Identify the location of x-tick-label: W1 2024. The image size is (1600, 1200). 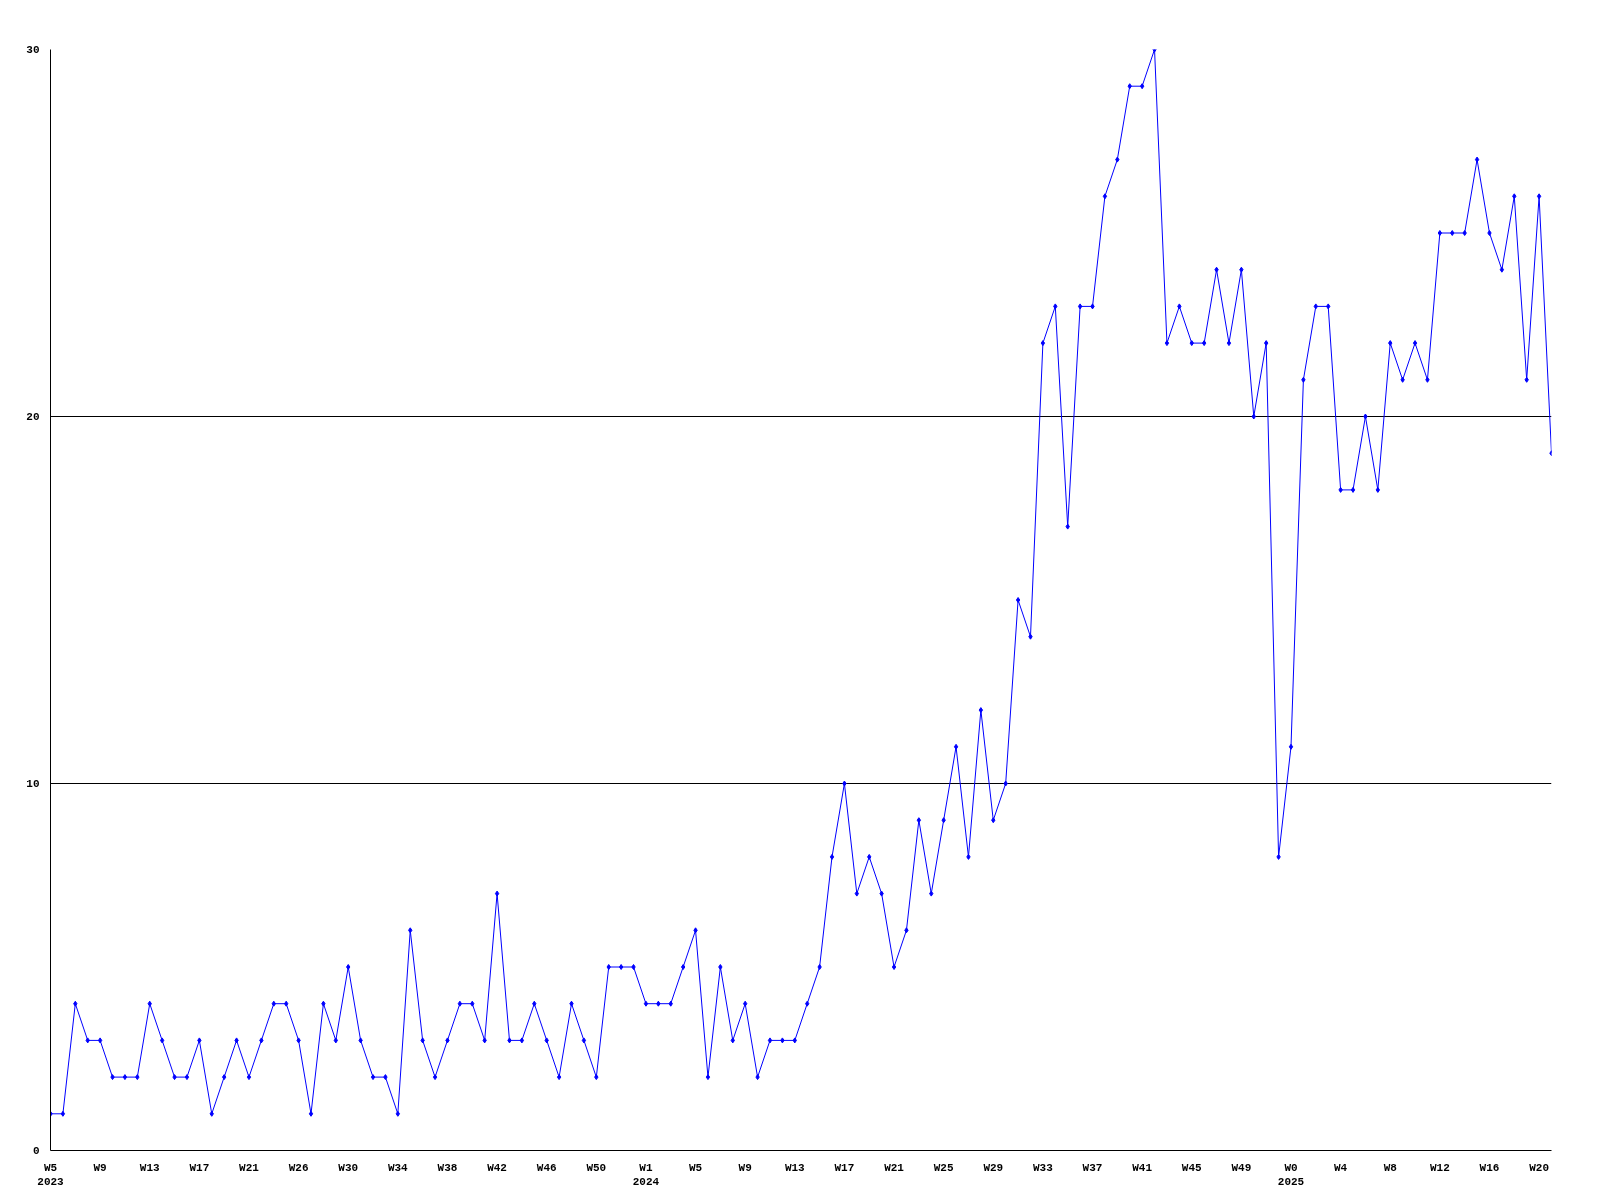
(646, 1174).